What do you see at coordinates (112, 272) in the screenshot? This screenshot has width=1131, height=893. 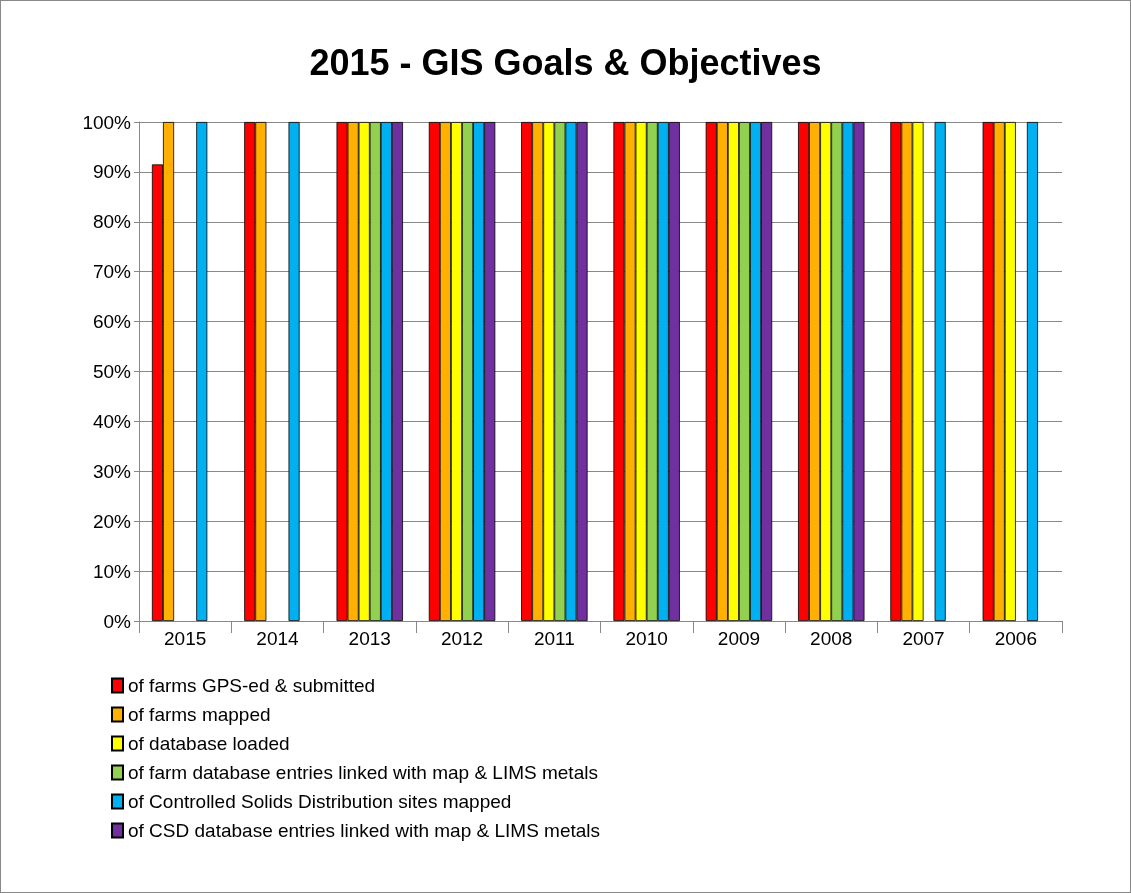 I see `y-tick-label: 70%` at bounding box center [112, 272].